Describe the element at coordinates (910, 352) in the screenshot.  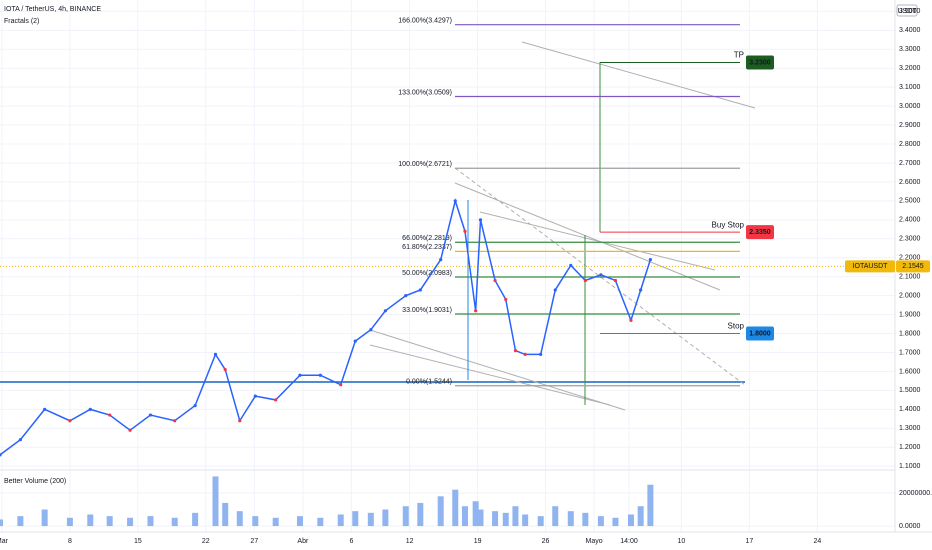
I see `y-tick-label: 1.7000` at that location.